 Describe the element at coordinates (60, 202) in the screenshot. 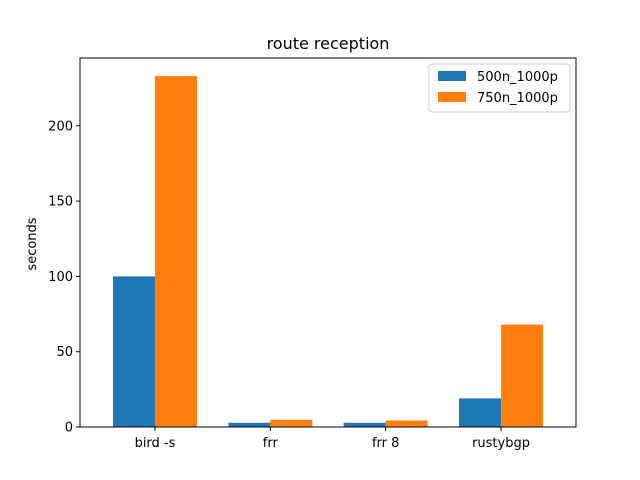

I see `y-tick-label-3: 150` at that location.